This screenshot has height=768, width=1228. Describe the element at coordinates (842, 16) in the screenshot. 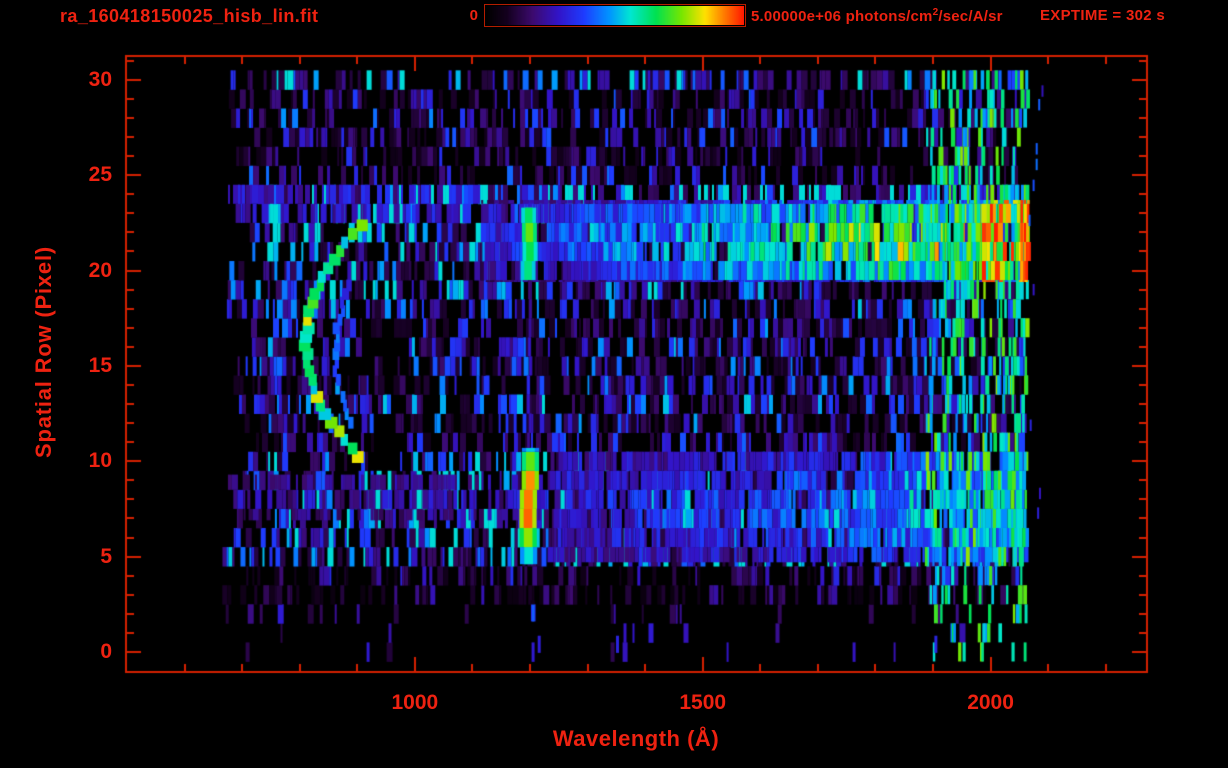

I see `colorbar-units-pre: 5.00000e+06 photons/cm` at that location.